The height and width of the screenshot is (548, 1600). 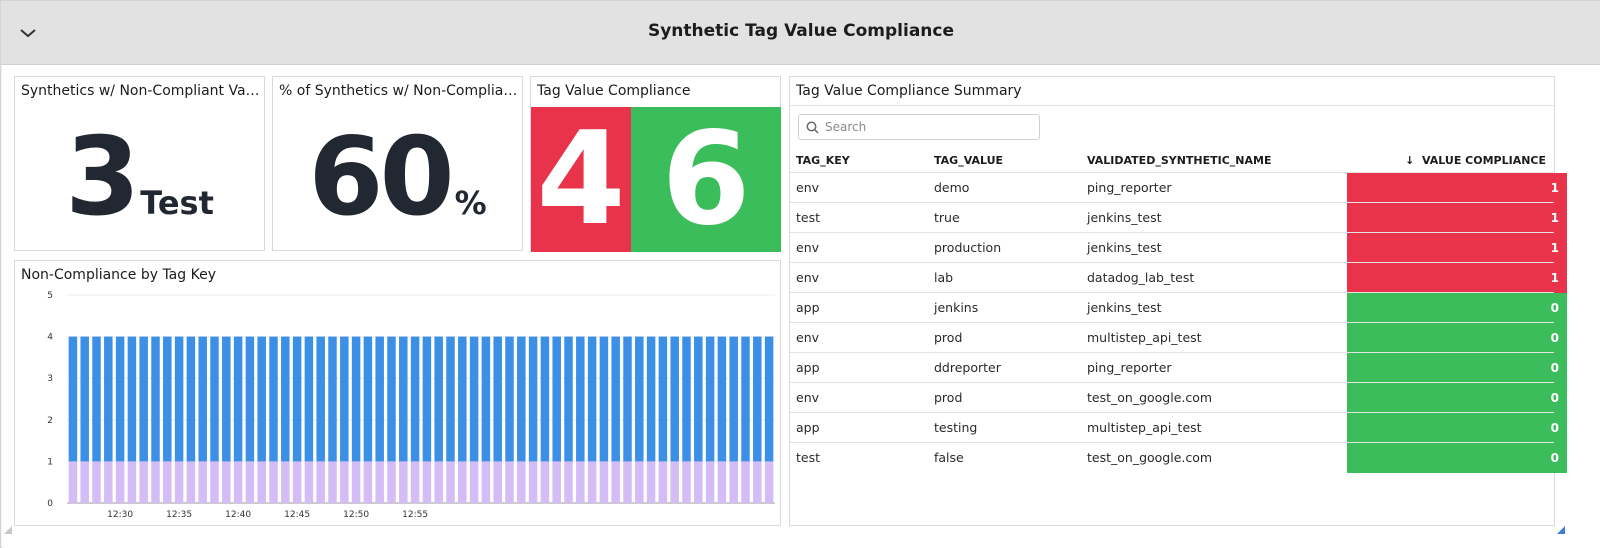 I want to click on noncompliant-values-widget: Synthetics w/ Non-Compliant Values 3 Test, so click(x=139, y=163).